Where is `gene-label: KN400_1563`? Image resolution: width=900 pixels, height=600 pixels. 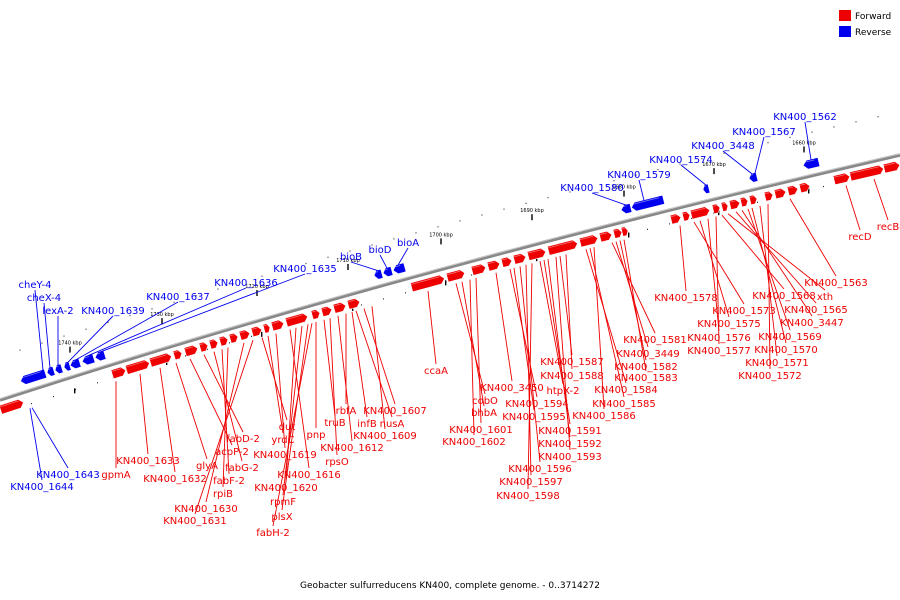 gene-label: KN400_1563 is located at coordinates (836, 283).